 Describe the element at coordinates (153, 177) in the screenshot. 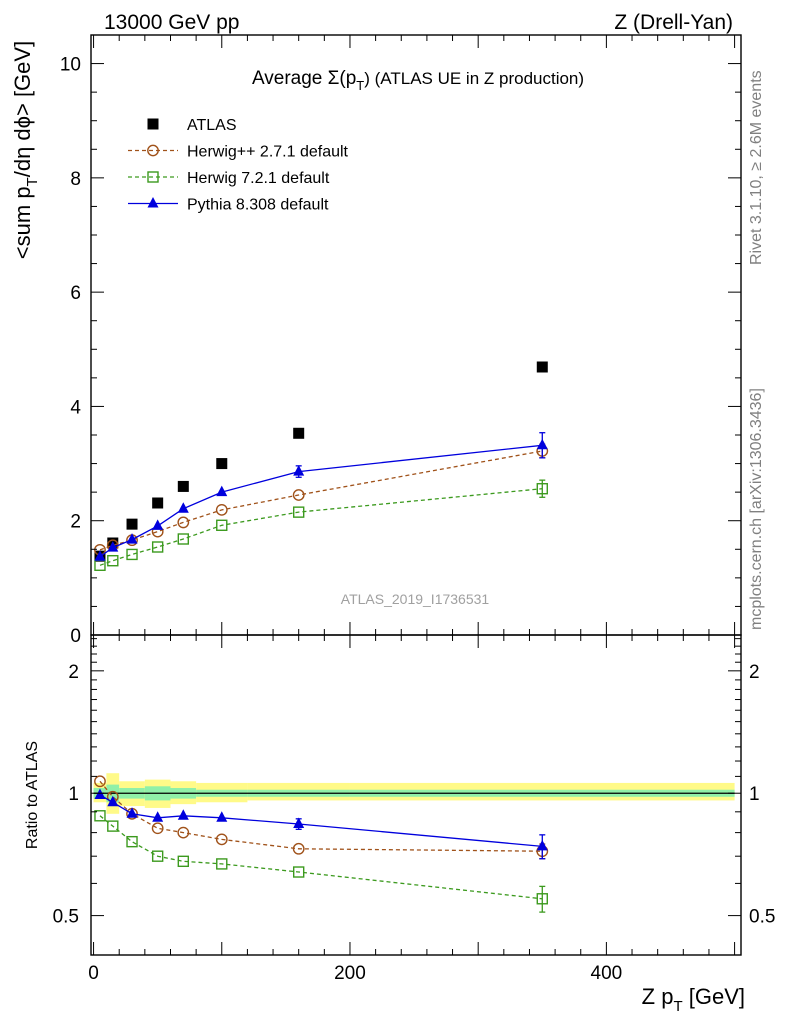

I see `legend-herwig7-marker` at that location.